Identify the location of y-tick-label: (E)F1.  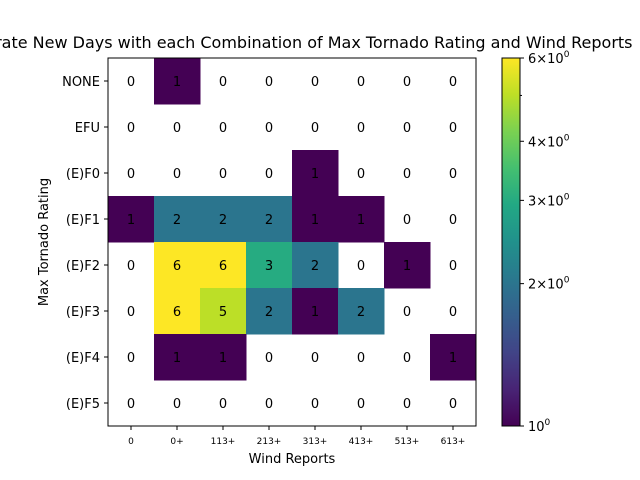
(83, 220).